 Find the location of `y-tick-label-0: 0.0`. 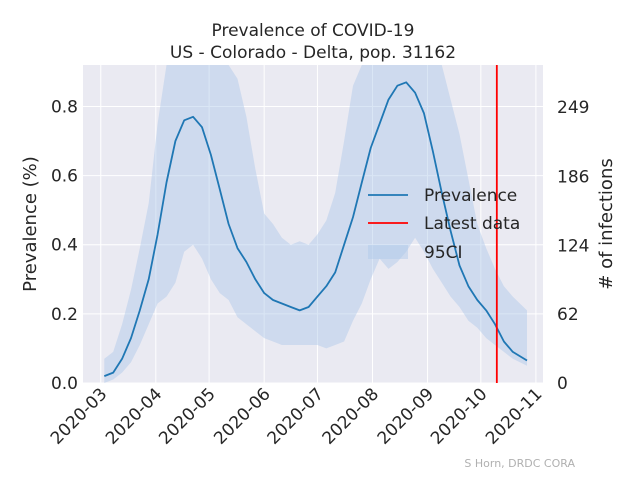

y-tick-label-0: 0.0 is located at coordinates (64, 384).